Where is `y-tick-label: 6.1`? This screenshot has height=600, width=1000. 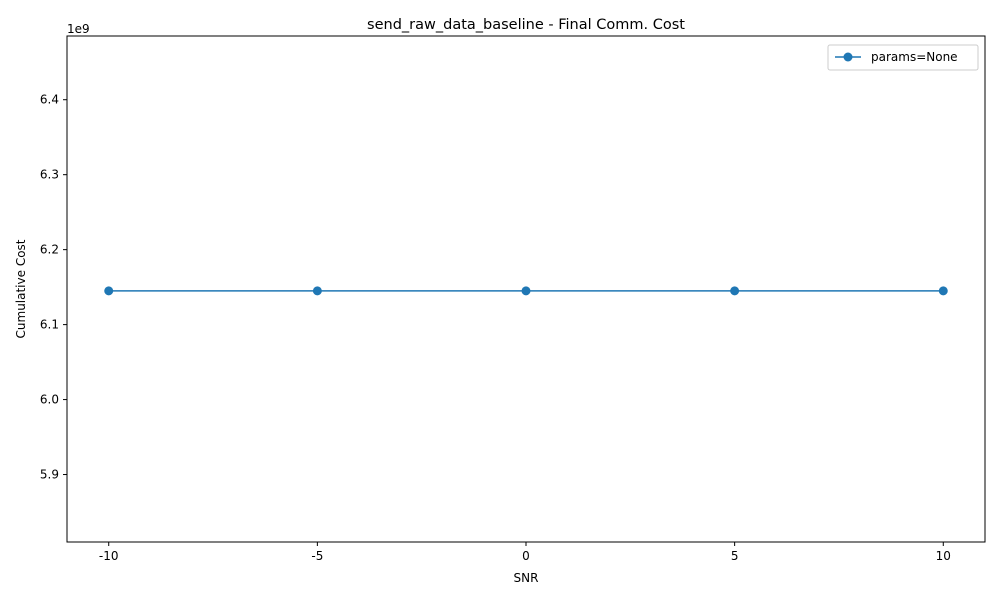
y-tick-label: 6.1 is located at coordinates (49, 325).